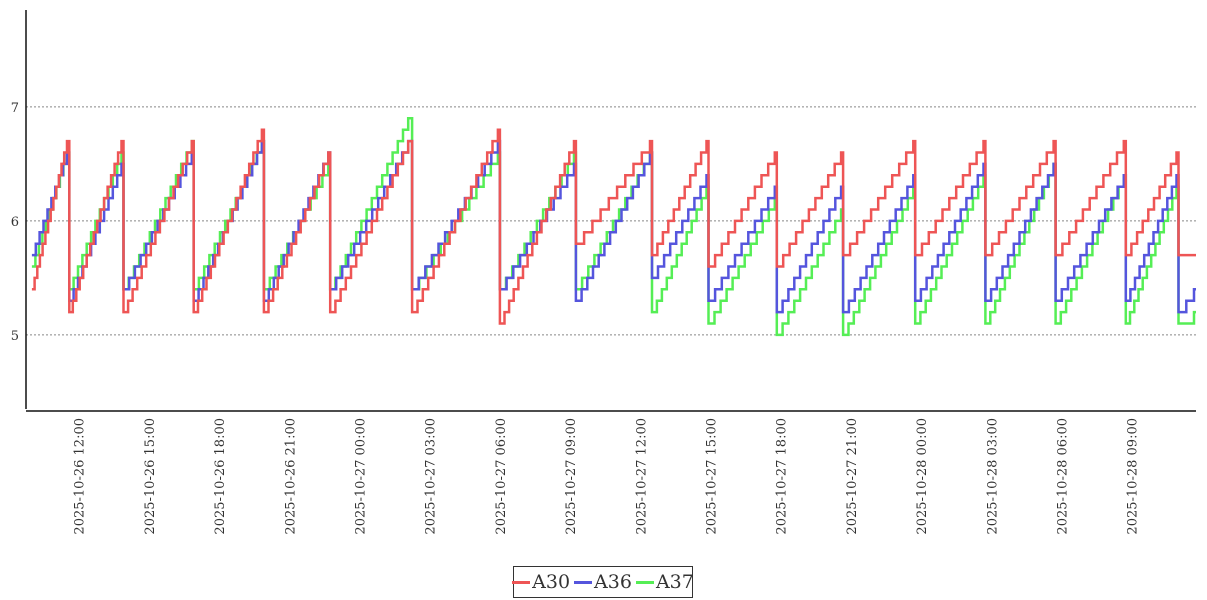  I want to click on legend-item-a37: A37, so click(664, 582).